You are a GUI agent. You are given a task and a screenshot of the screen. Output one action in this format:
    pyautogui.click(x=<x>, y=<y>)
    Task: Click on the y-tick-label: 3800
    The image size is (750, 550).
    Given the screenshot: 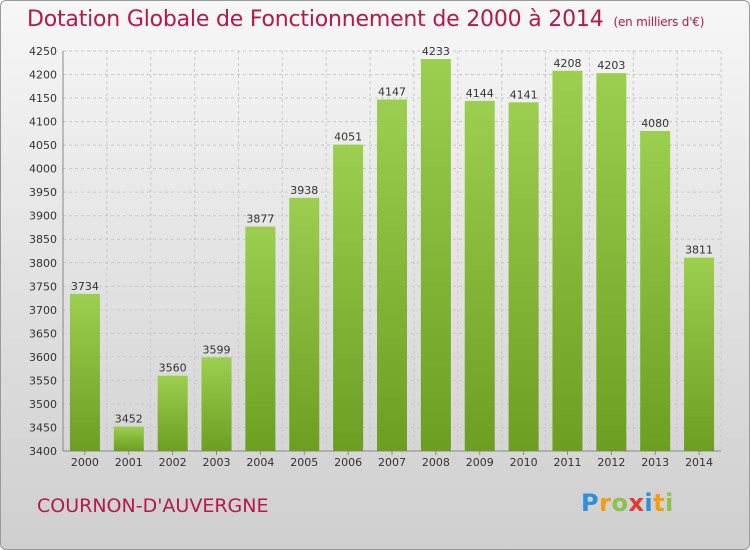 What is the action you would take?
    pyautogui.click(x=43, y=263)
    